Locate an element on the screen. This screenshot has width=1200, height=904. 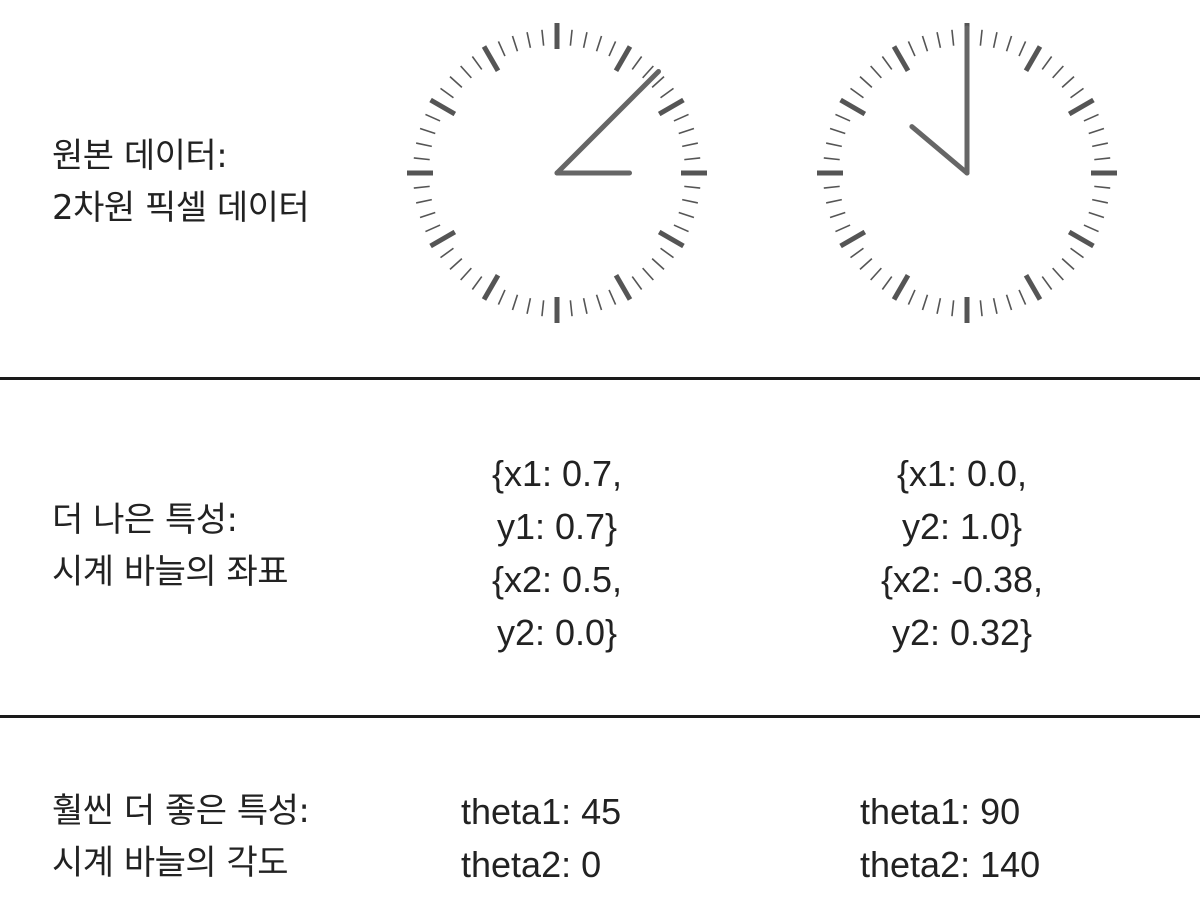
row-label-raw-data: 원본 데이터: 2차원 픽셀 데이터 is located at coordinates (180, 182).